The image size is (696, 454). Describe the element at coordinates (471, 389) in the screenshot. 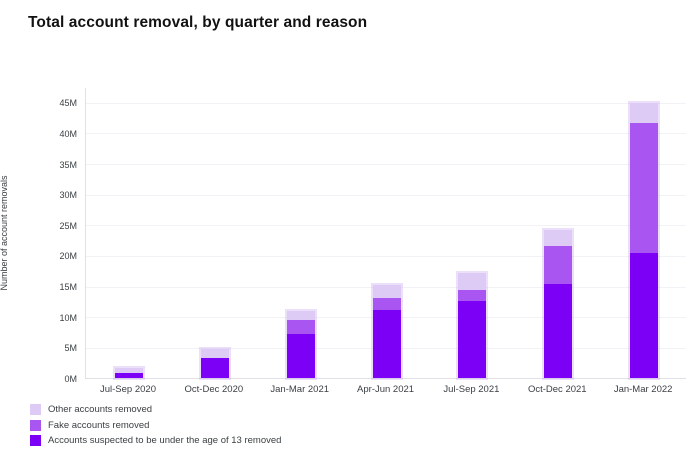

I see `x-tick-label: Jul-Sep 2021` at that location.